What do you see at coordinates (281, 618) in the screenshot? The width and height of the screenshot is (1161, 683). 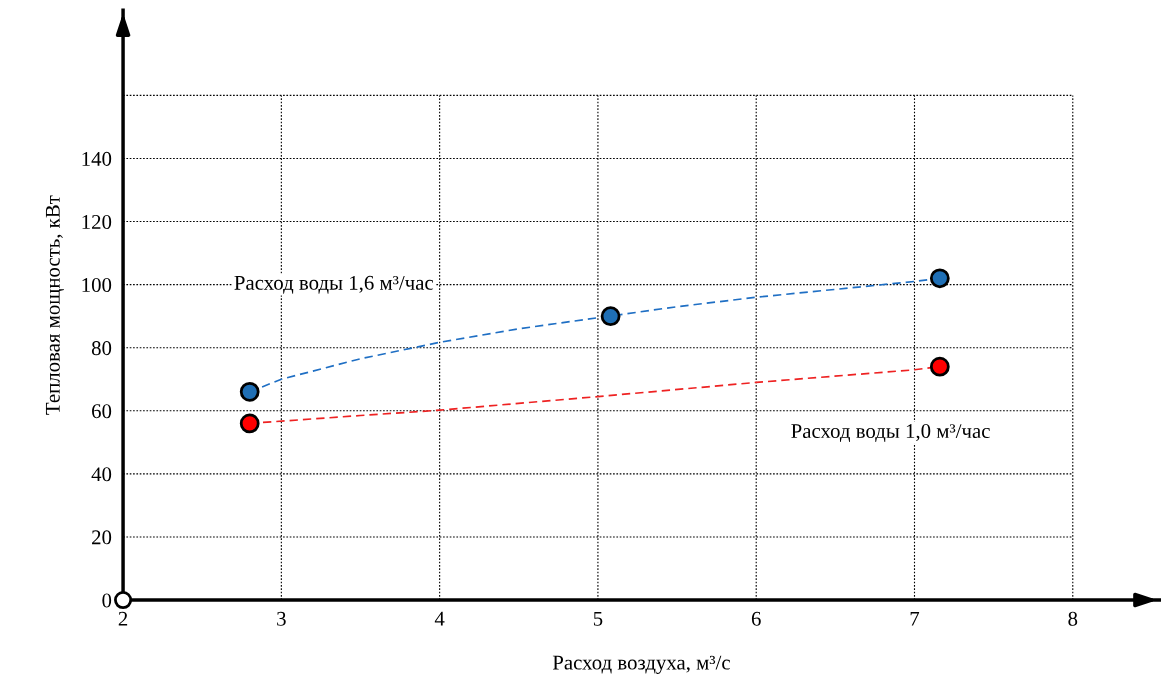 I see `x-tick-label: 3` at bounding box center [281, 618].